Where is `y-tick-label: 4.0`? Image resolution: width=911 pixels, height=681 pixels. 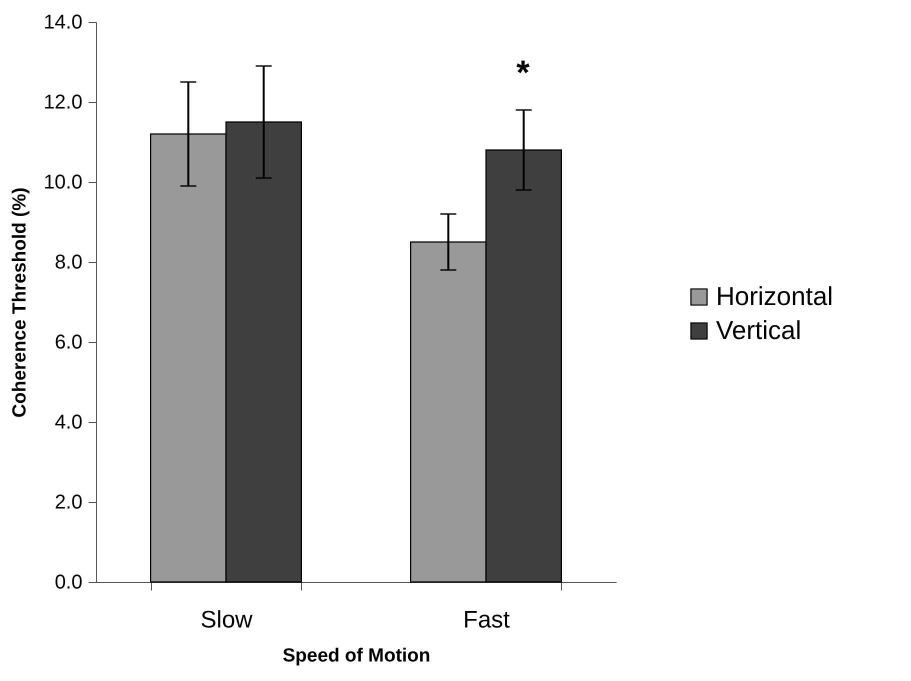
y-tick-label: 4.0 is located at coordinates (68, 423).